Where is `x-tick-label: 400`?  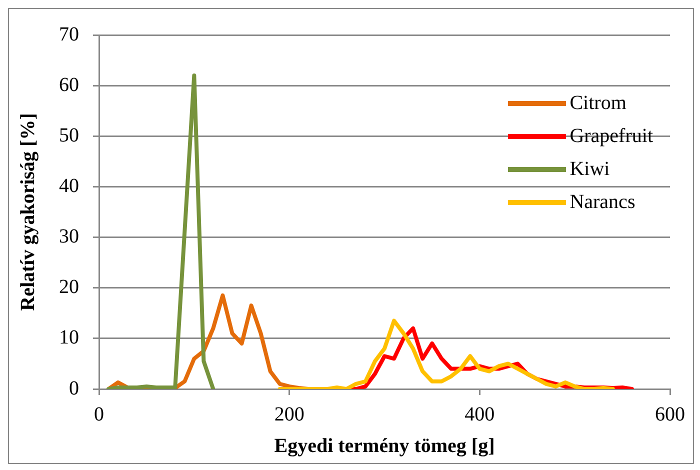 x-tick-label: 400 is located at coordinates (479, 414).